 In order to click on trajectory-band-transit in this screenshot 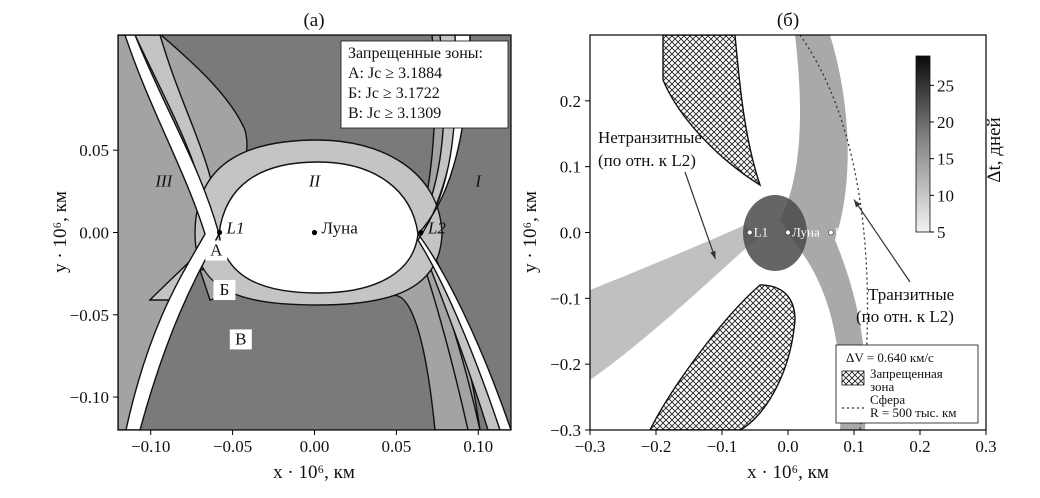, I will do `click(823, 232)`.